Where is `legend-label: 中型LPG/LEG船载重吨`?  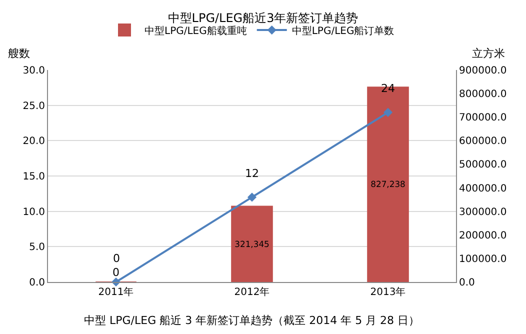 legend-label: 中型LPG/LEG船载重吨 is located at coordinates (195, 30).